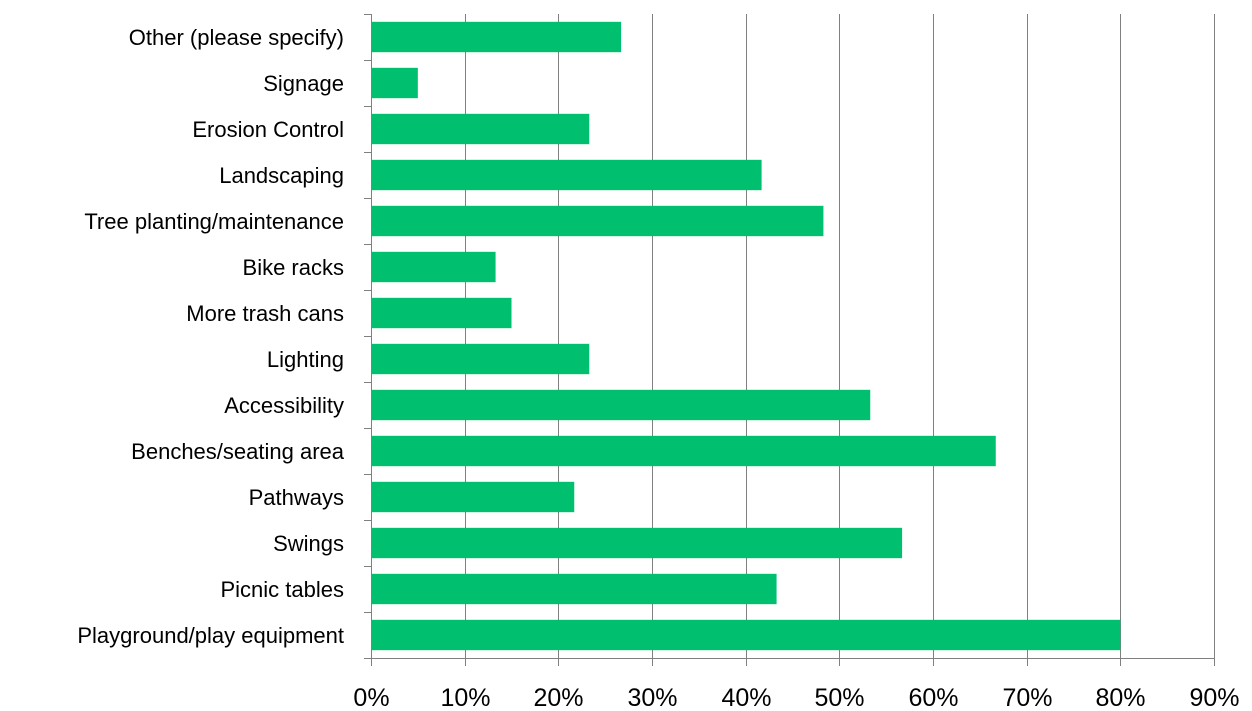 The image size is (1252, 711). Describe the element at coordinates (210, 635) in the screenshot. I see `category-label: Playground/play equipment` at that location.